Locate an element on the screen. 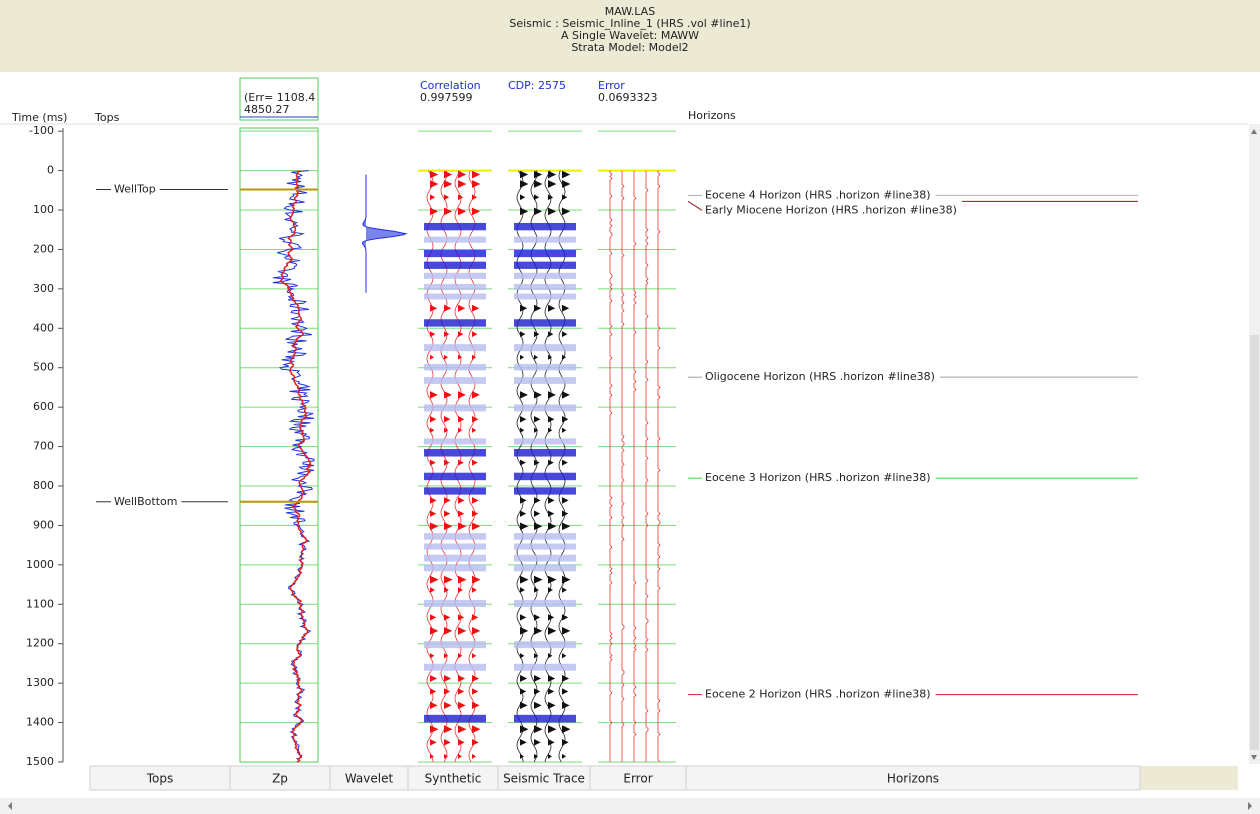 The width and height of the screenshot is (1260, 814). footer-tab-label: Tops is located at coordinates (160, 779).